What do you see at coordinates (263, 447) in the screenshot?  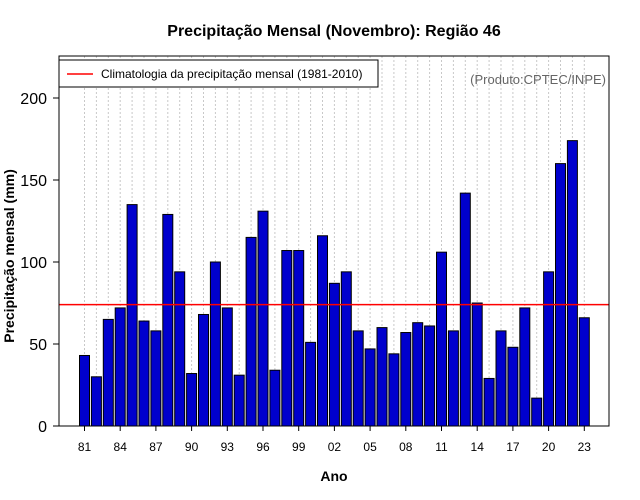 I see `x-tick-label: 96` at bounding box center [263, 447].